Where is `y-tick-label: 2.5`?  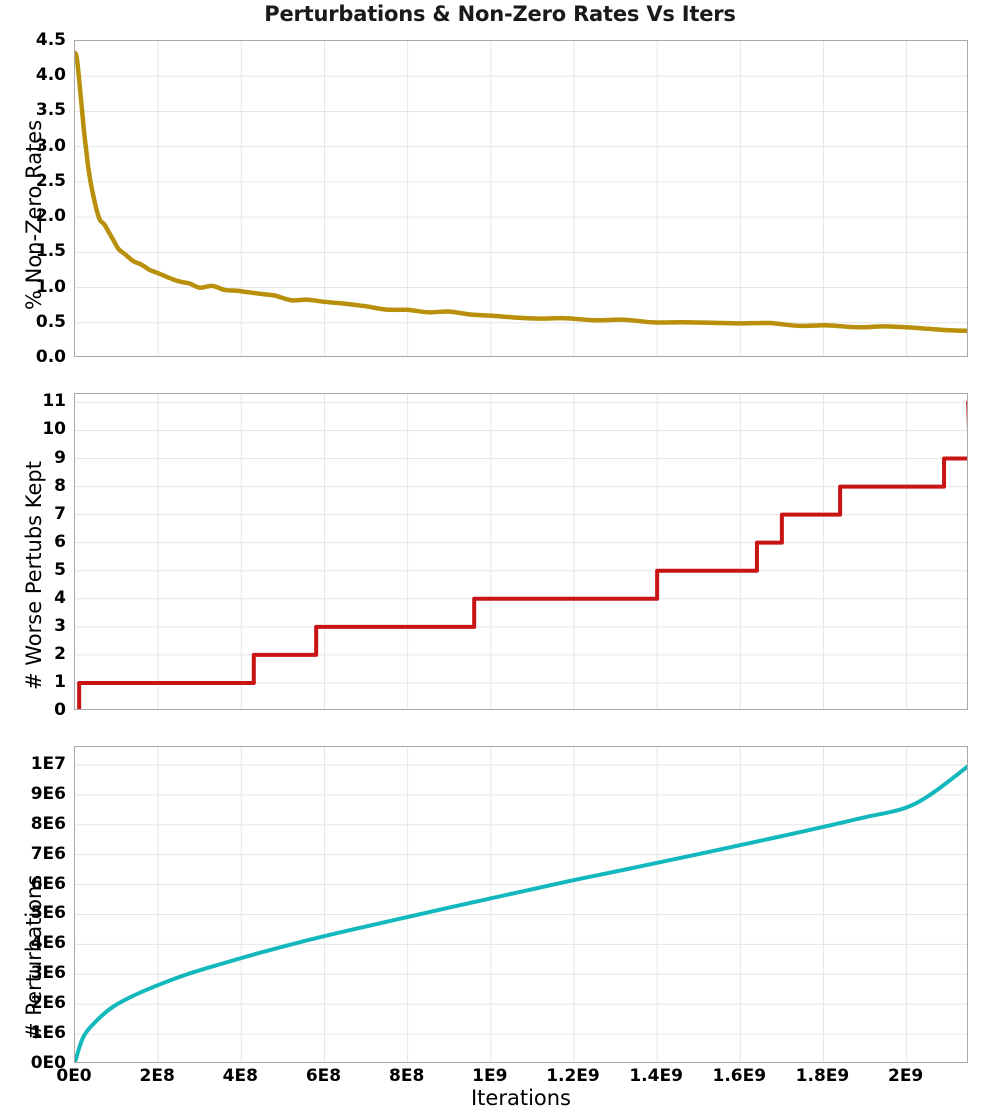 y-tick-label: 2.5 is located at coordinates (50, 180).